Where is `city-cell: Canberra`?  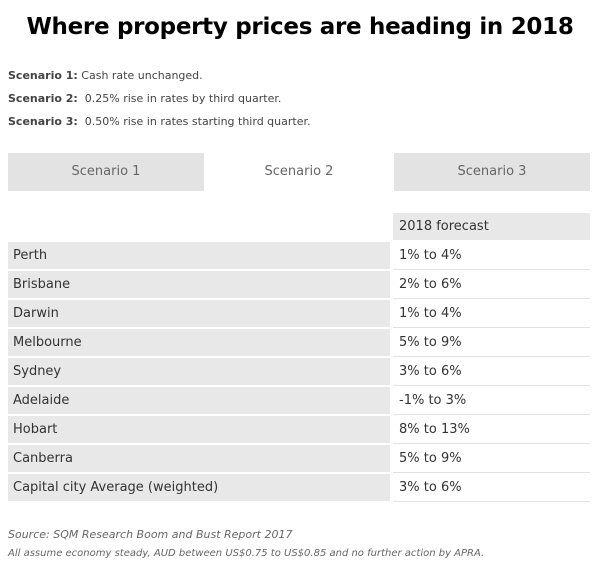
city-cell: Canberra is located at coordinates (199, 459).